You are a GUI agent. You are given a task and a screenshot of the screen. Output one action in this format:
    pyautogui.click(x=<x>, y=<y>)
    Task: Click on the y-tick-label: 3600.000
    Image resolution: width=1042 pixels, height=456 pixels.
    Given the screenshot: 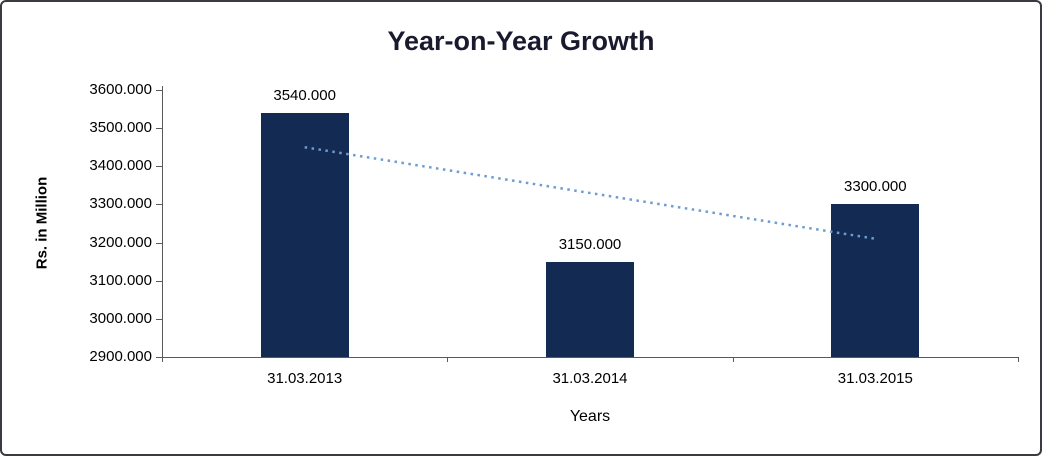 What is the action you would take?
    pyautogui.click(x=120, y=89)
    